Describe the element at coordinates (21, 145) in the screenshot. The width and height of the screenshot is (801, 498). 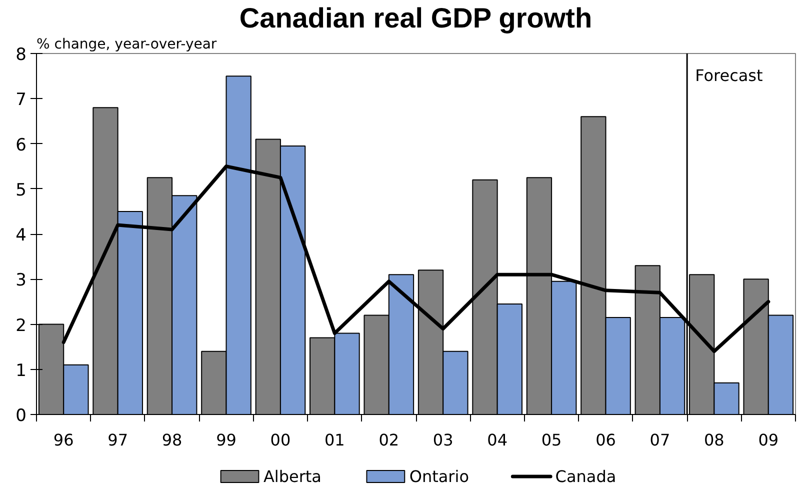
I see `y-tick-label: 6` at that location.